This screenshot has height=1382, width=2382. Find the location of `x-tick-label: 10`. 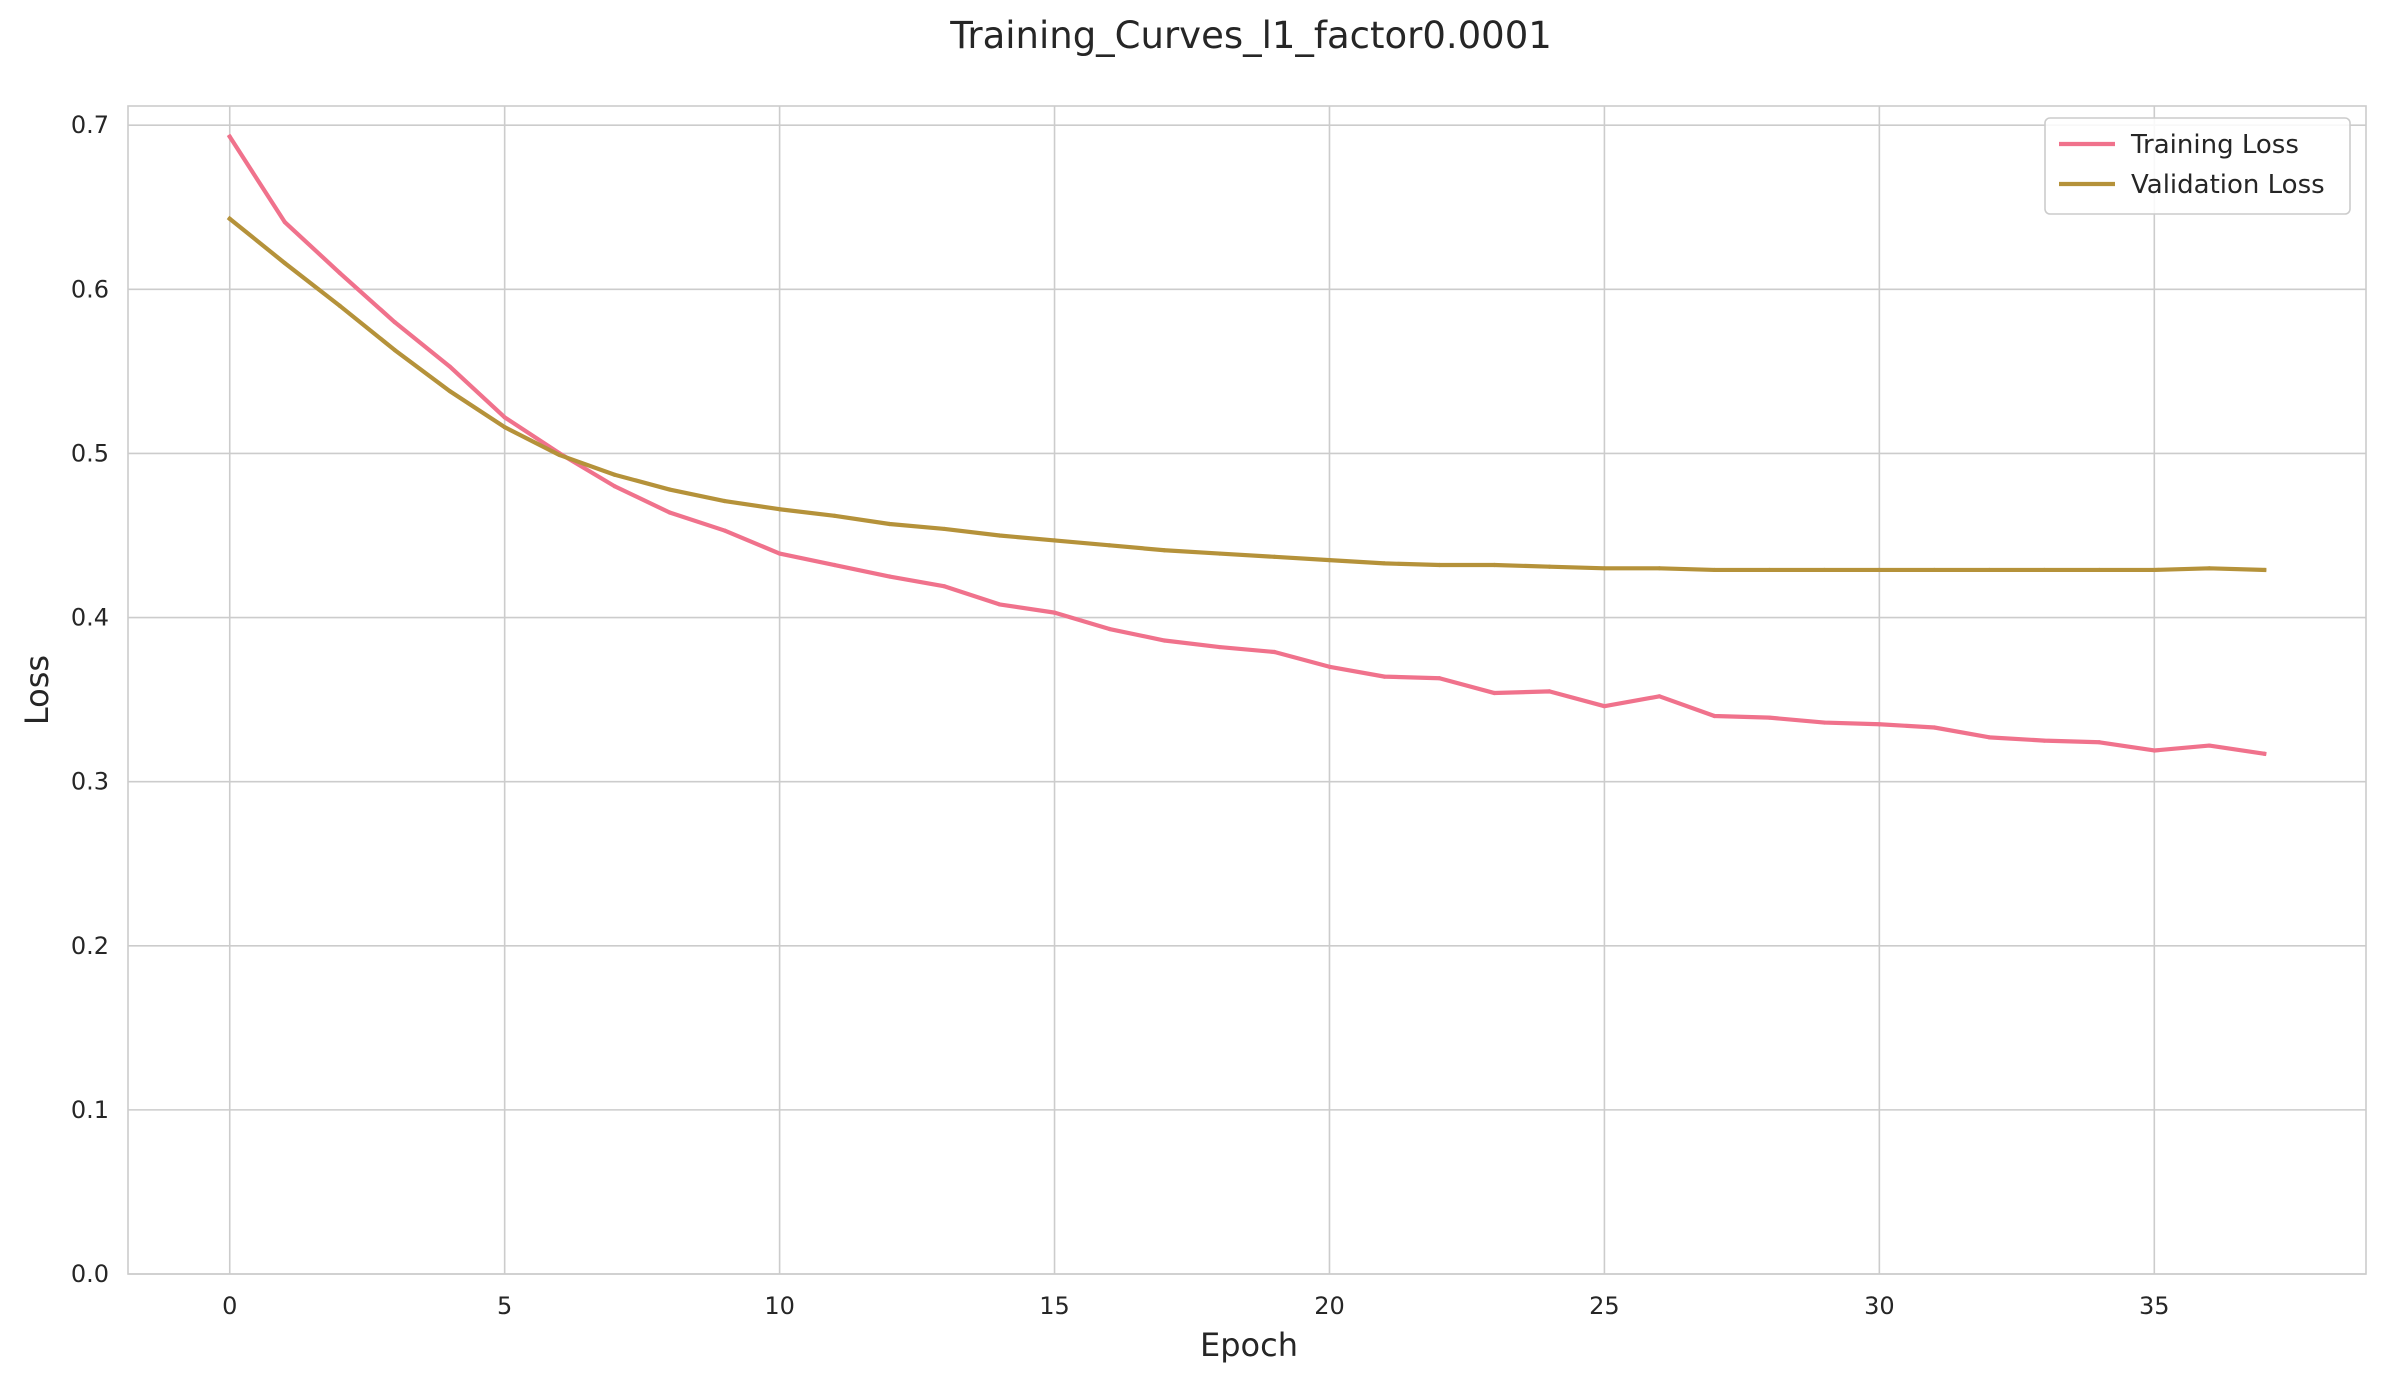

x-tick-label: 10 is located at coordinates (779, 1306).